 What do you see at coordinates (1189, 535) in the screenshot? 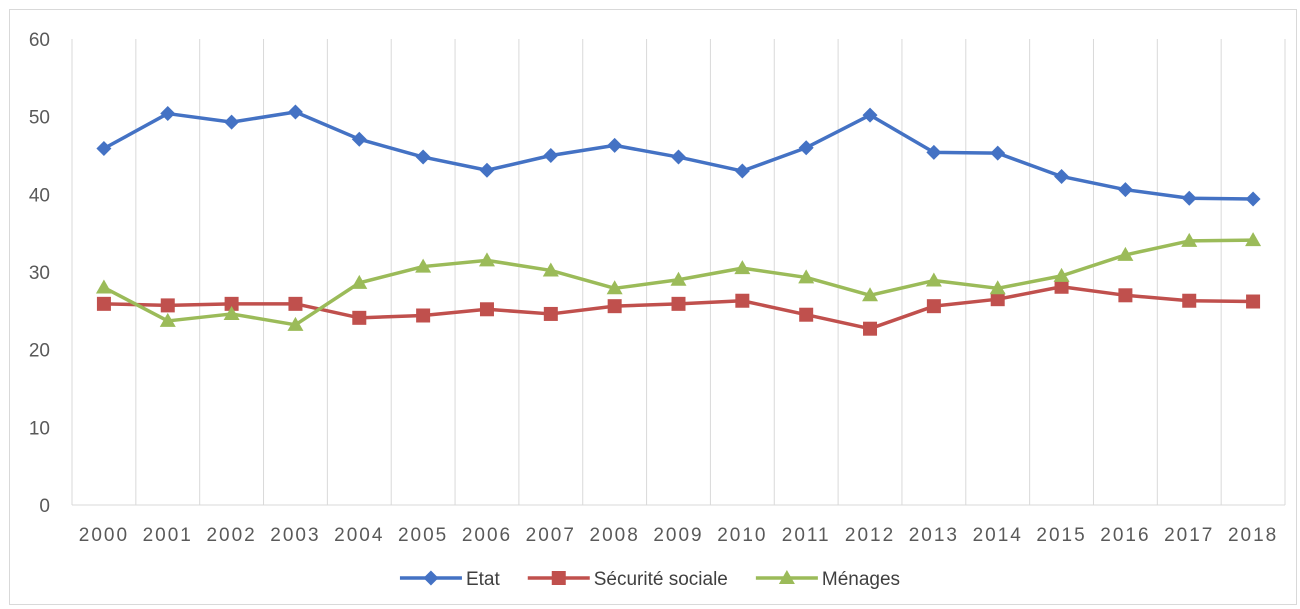
I see `x-tick-label: 2017` at bounding box center [1189, 535].